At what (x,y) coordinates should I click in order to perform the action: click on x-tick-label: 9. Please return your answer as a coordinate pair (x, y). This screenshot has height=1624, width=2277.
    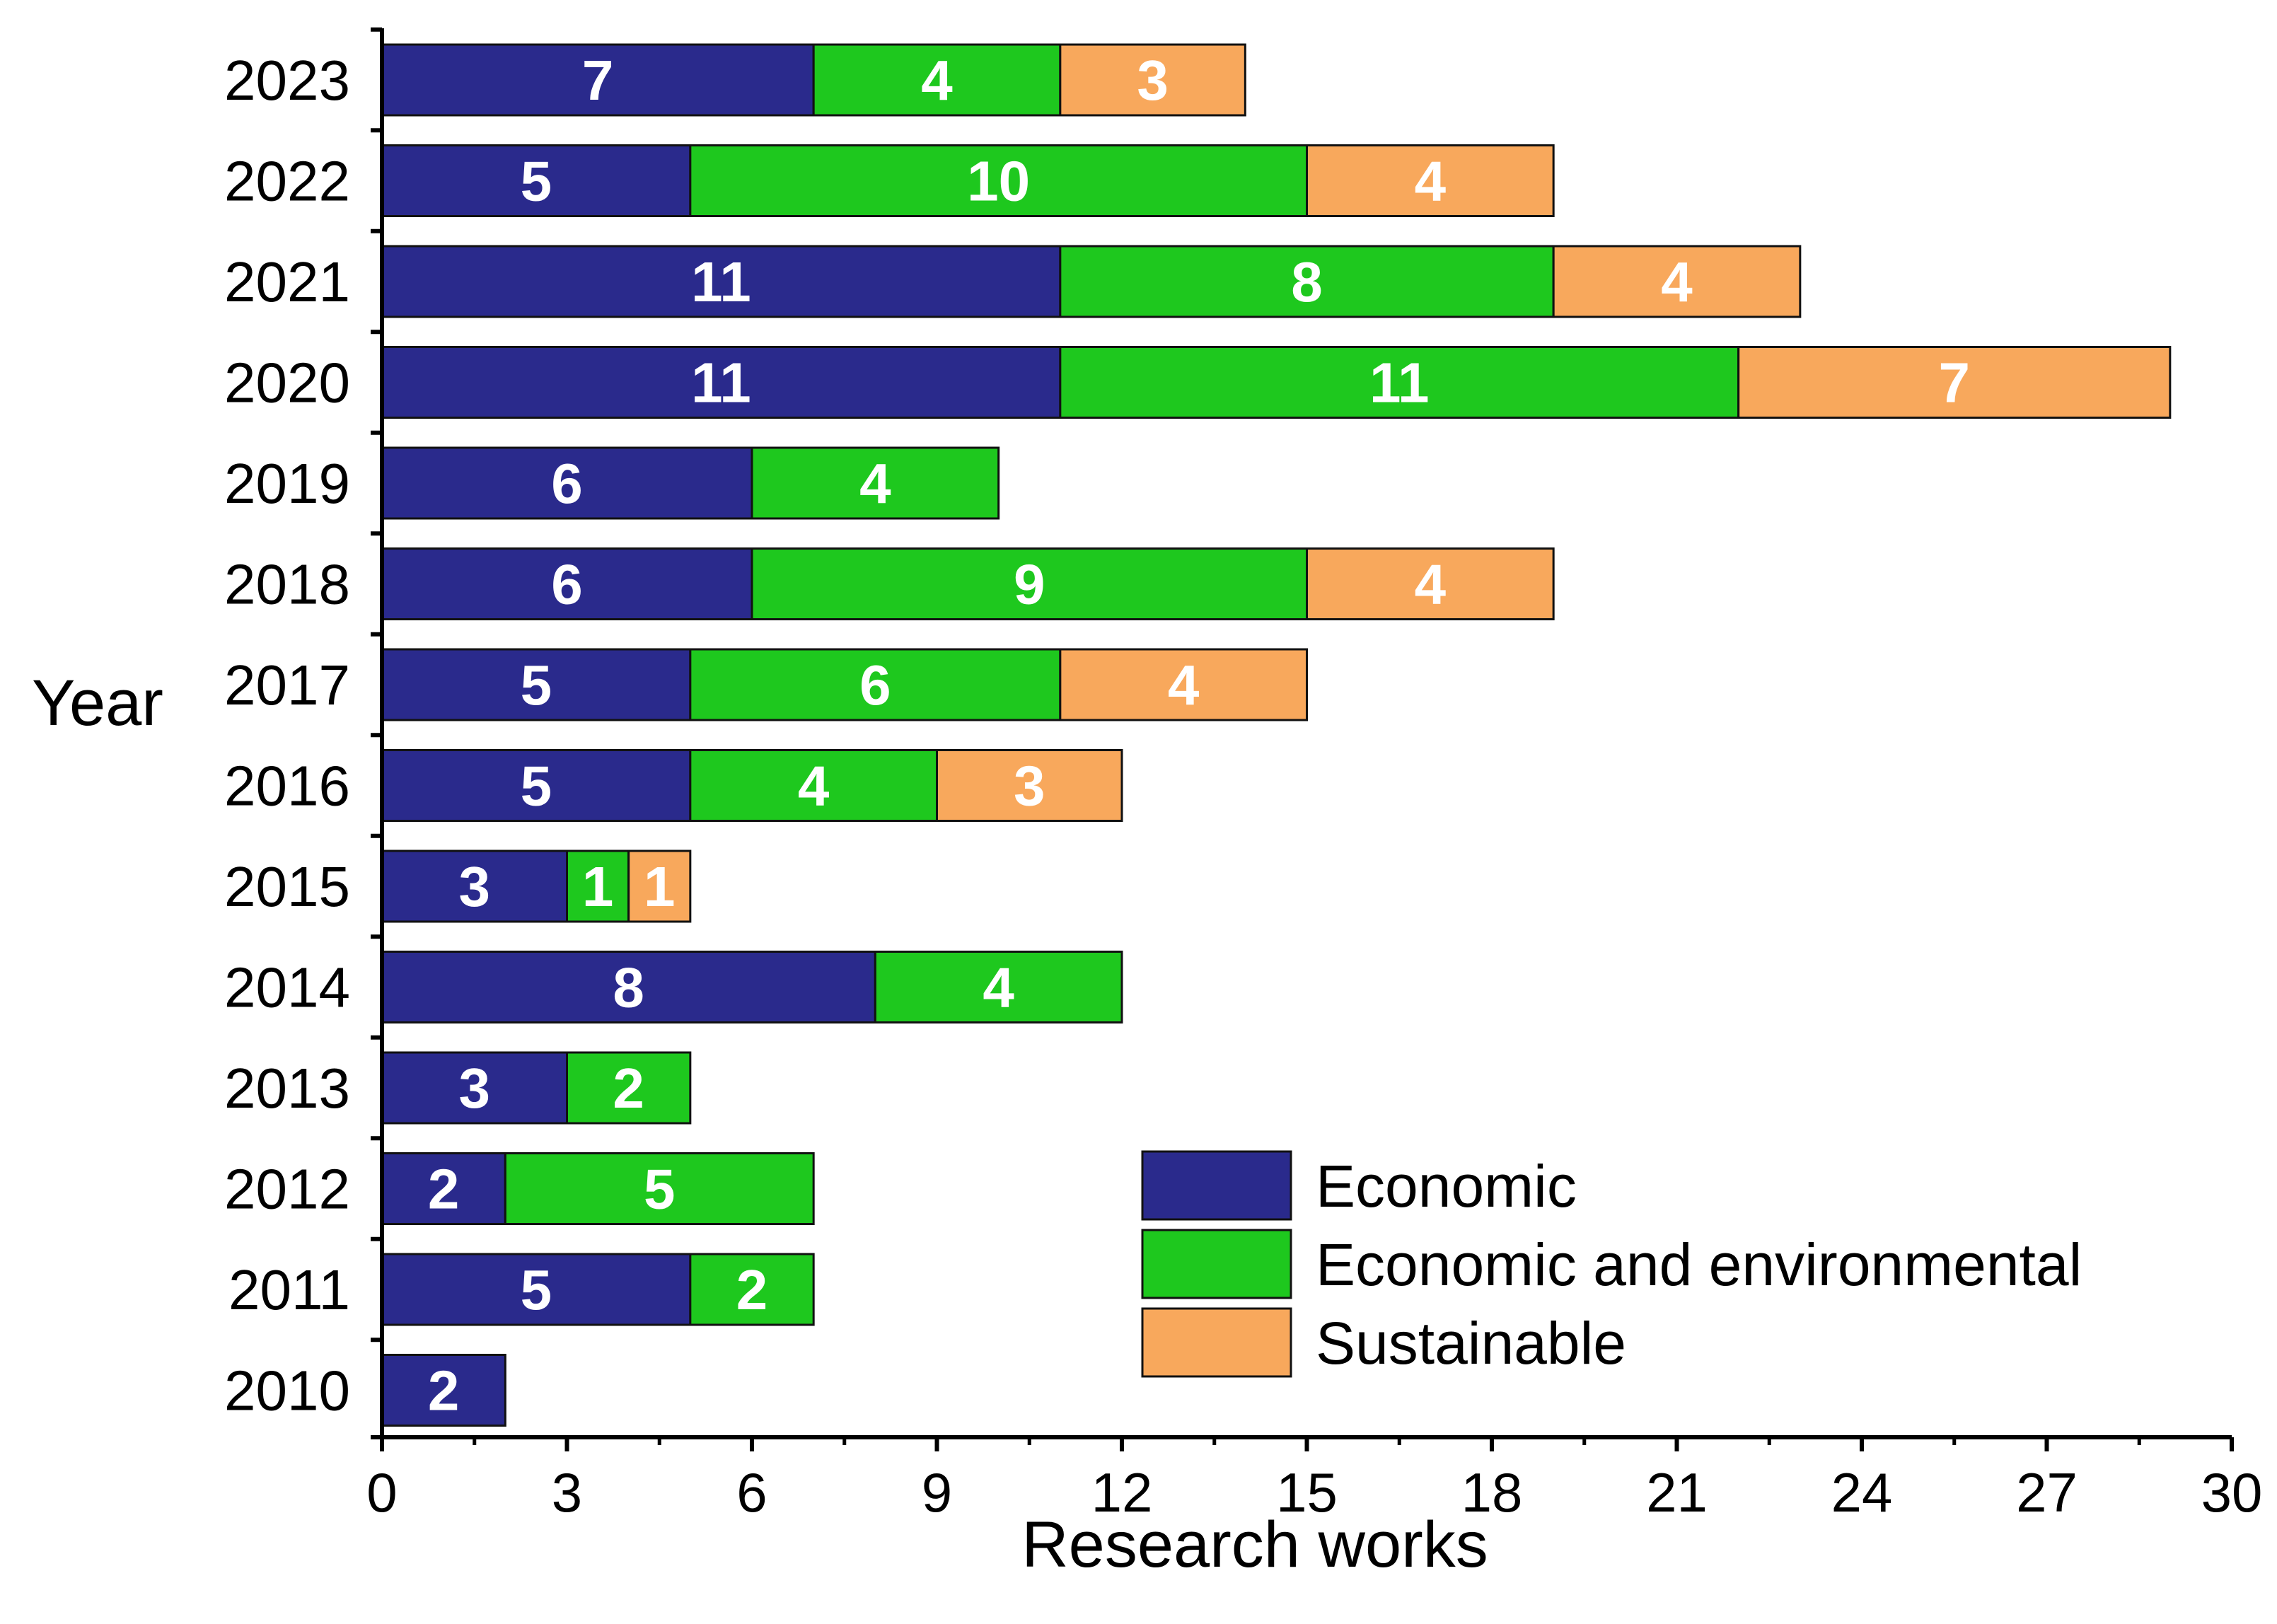
    Looking at the image, I should click on (937, 1492).